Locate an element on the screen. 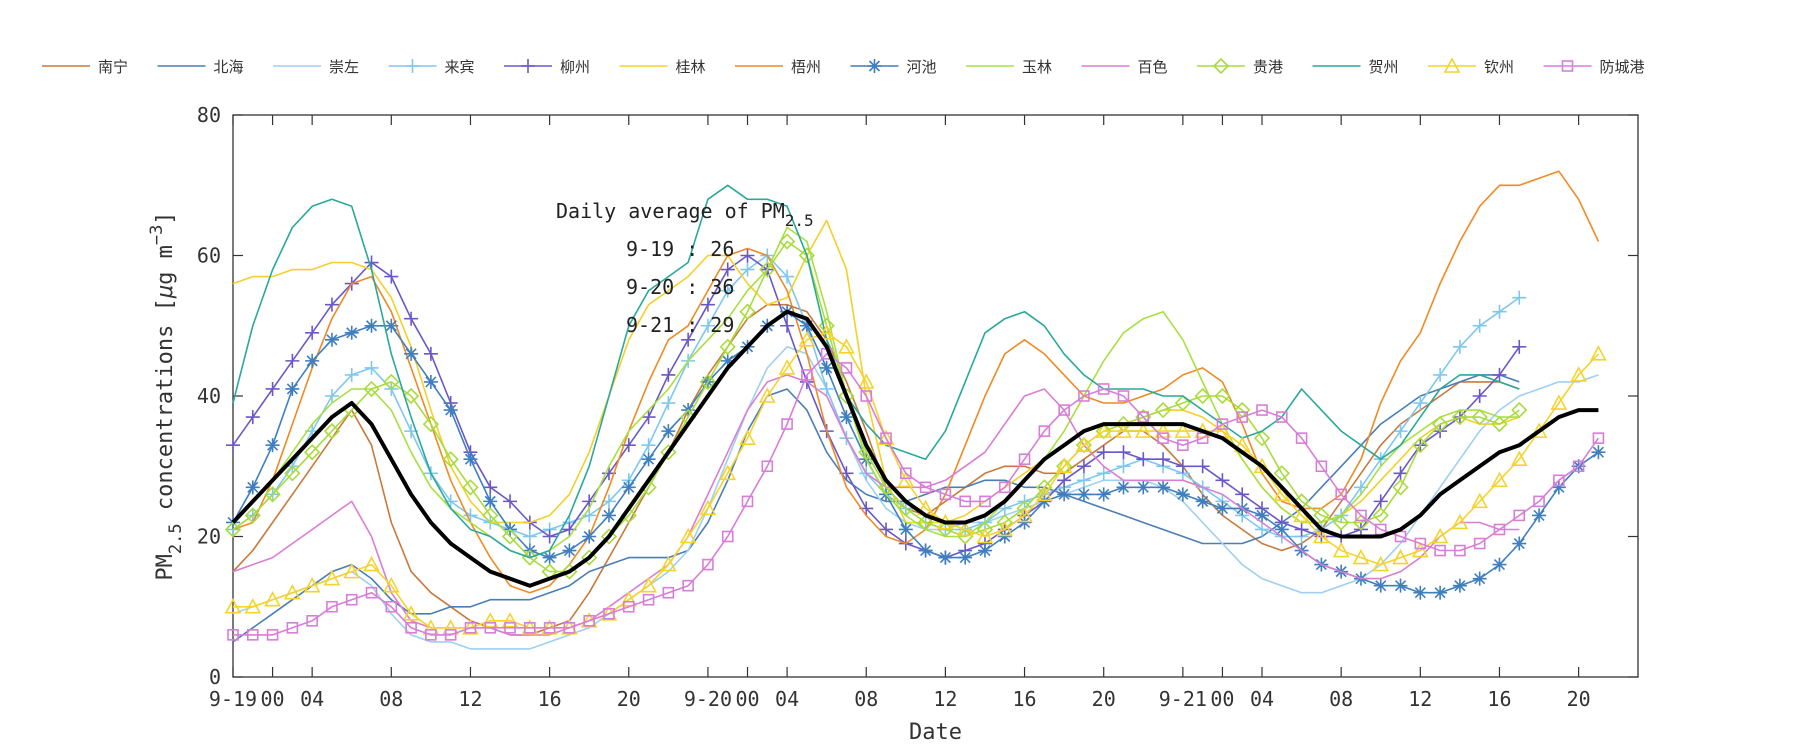 The image size is (1800, 750). y-tick-label: 0 is located at coordinates (215, 677).